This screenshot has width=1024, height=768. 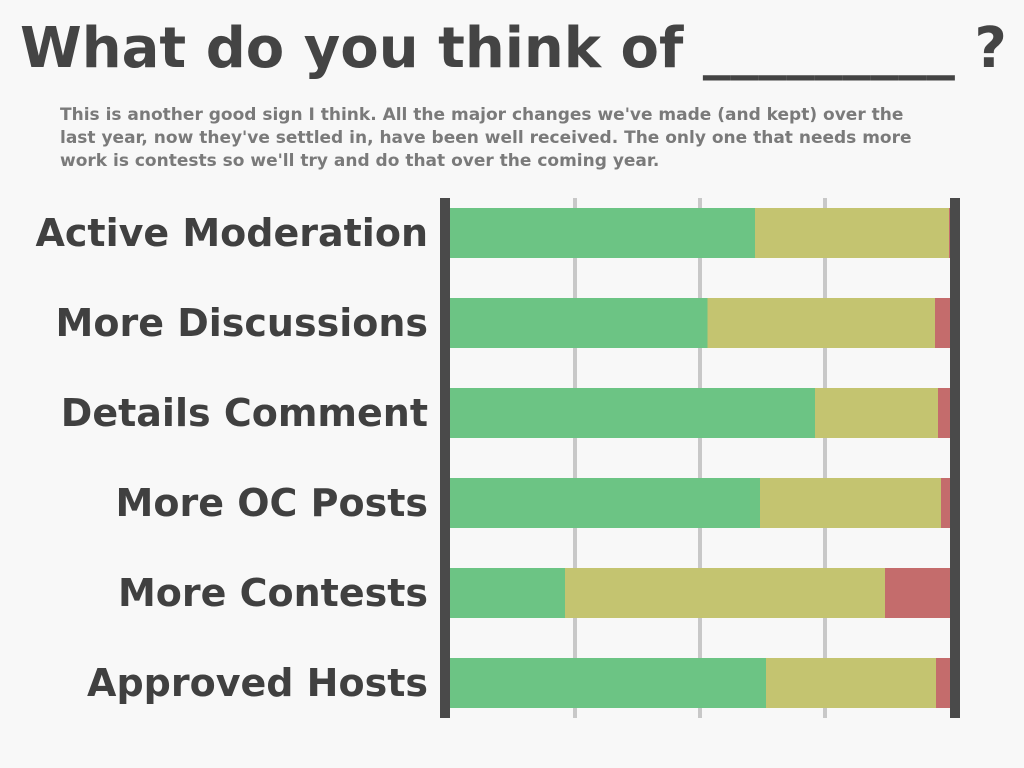 What do you see at coordinates (244, 413) in the screenshot?
I see `category-label: Details Comment` at bounding box center [244, 413].